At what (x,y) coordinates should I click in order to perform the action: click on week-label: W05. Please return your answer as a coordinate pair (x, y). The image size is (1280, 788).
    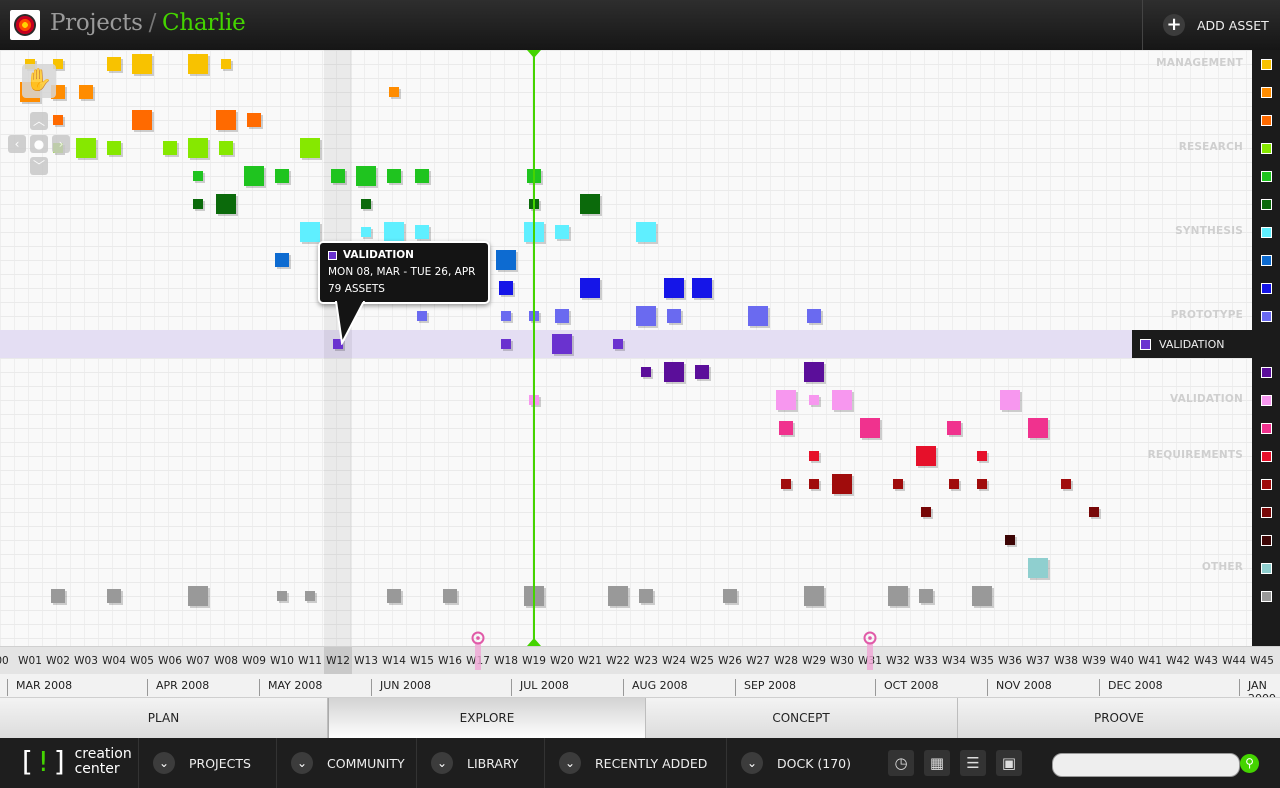
    Looking at the image, I should click on (142, 661).